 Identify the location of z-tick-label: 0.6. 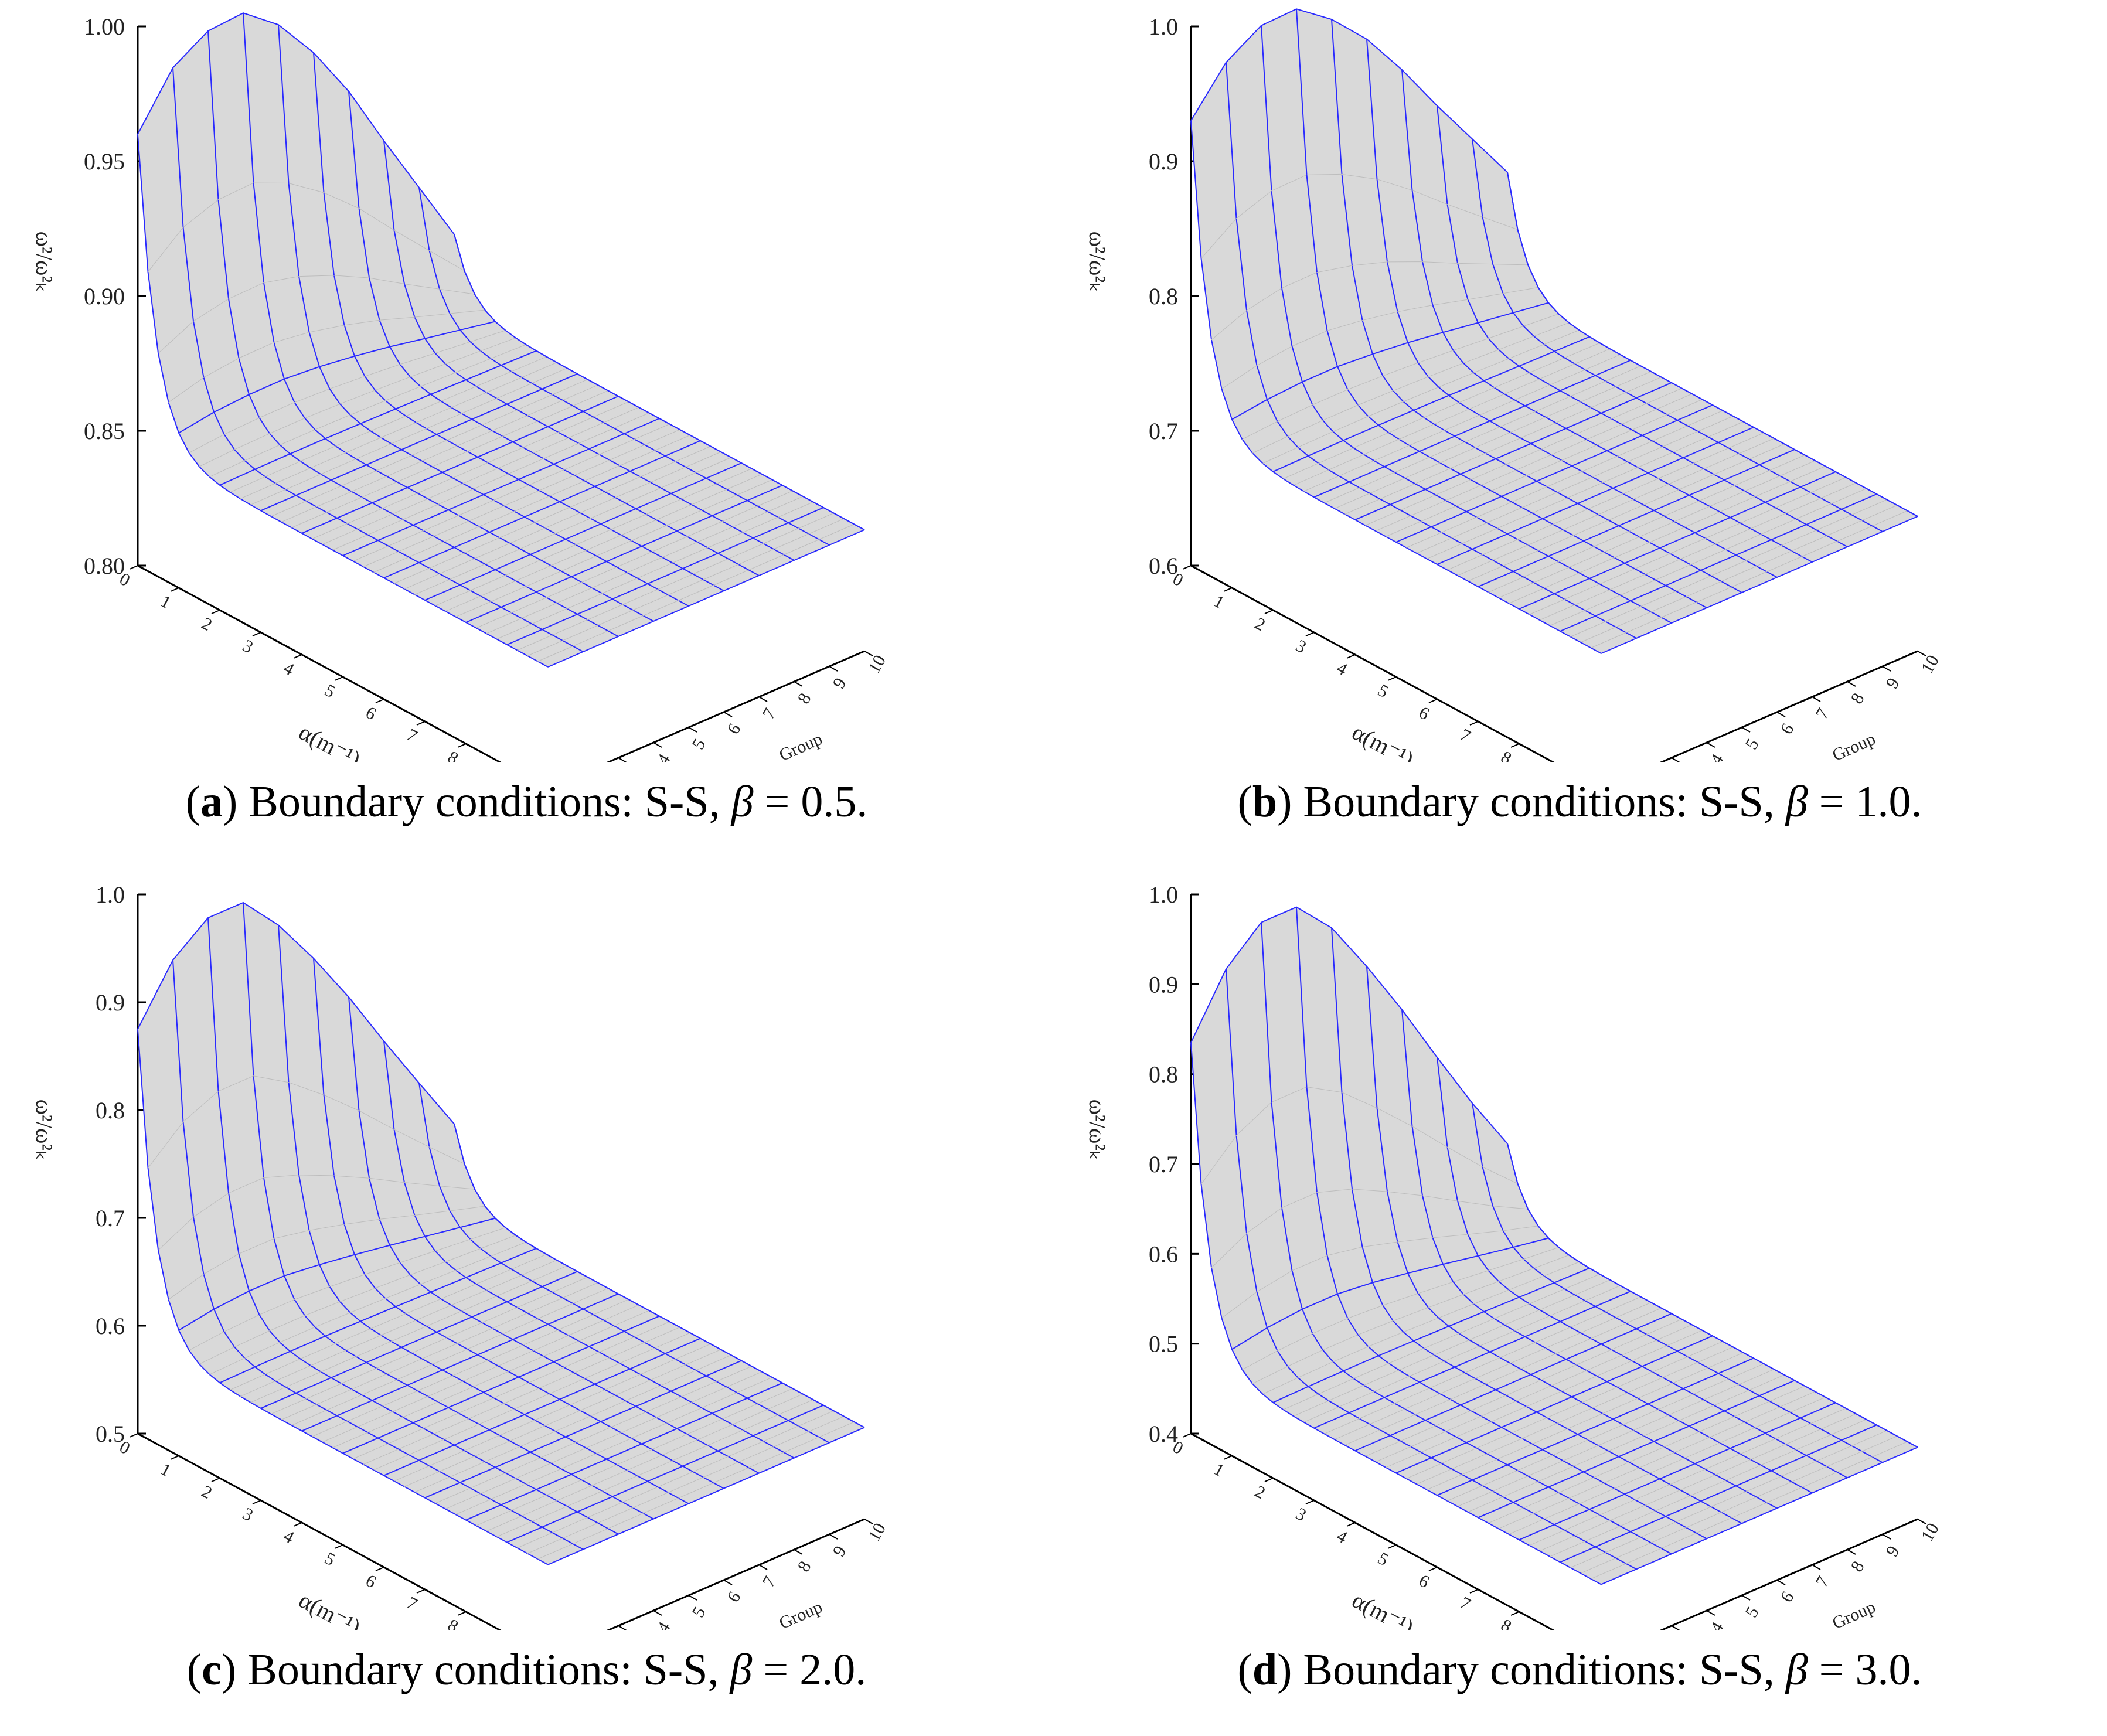
(1163, 1254).